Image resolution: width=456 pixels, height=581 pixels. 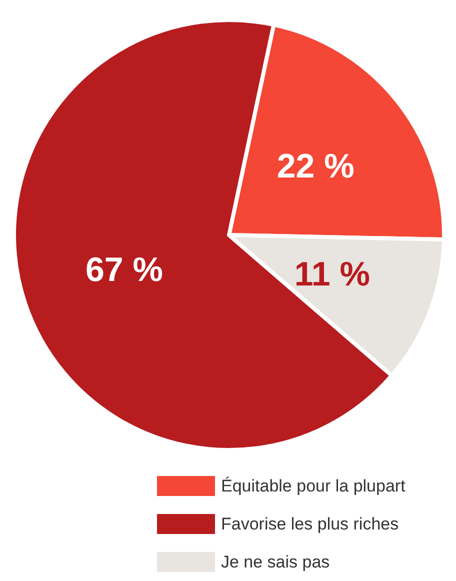 I want to click on legend-label: Je ne sais pas, so click(x=275, y=562).